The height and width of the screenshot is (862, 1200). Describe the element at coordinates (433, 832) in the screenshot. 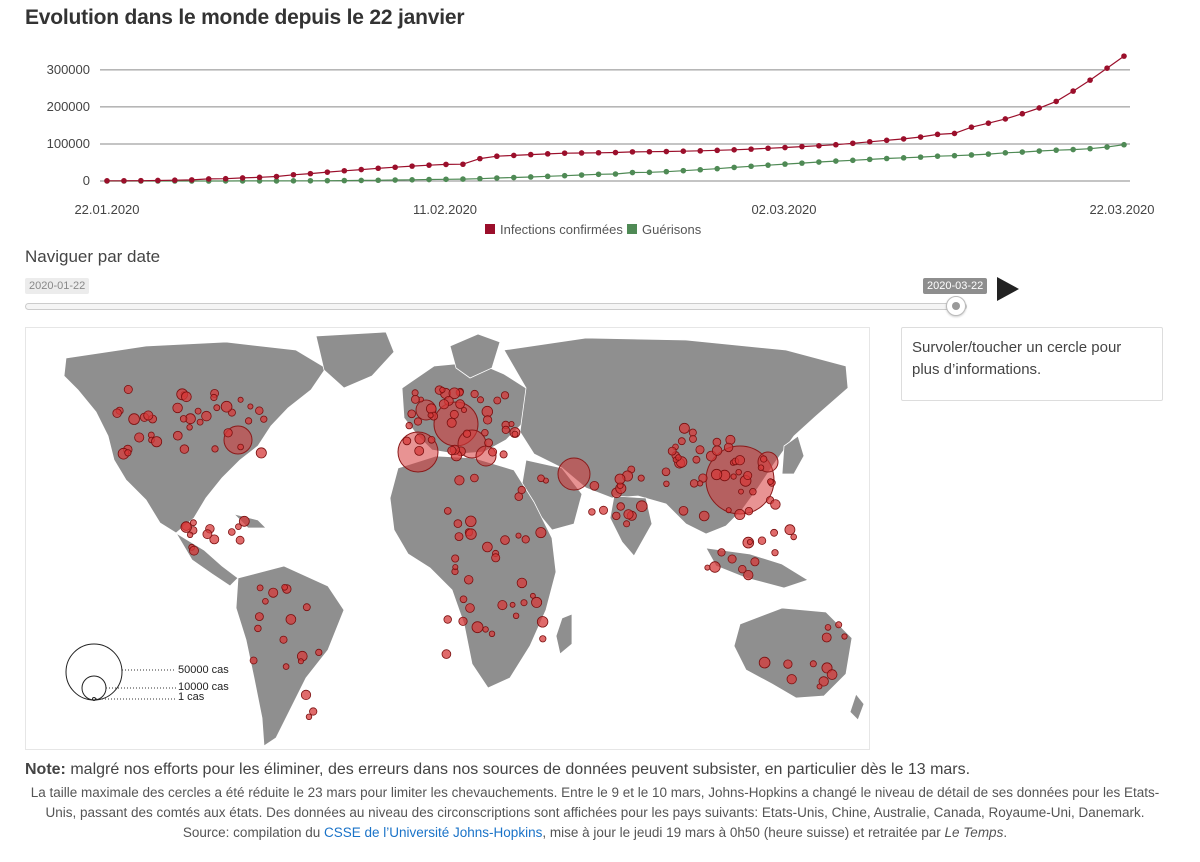

I see `source-link: CSSE de l’Université Johns-Hopkins` at that location.